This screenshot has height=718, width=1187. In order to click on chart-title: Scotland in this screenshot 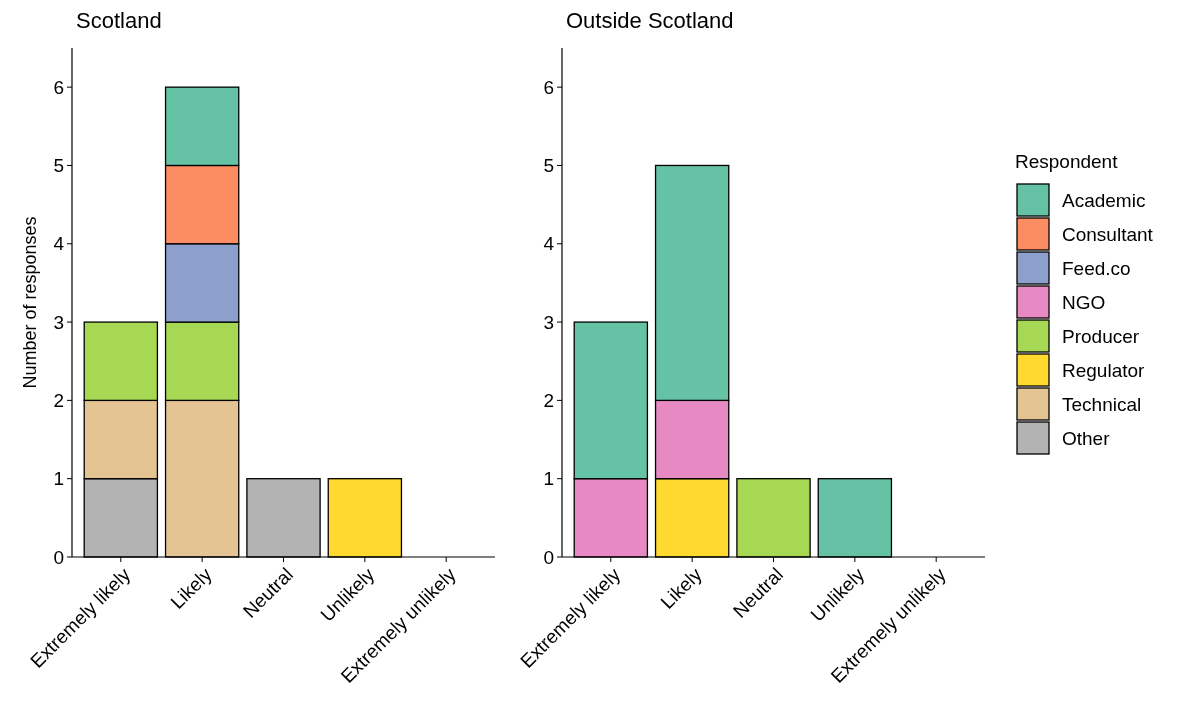, I will do `click(119, 20)`.